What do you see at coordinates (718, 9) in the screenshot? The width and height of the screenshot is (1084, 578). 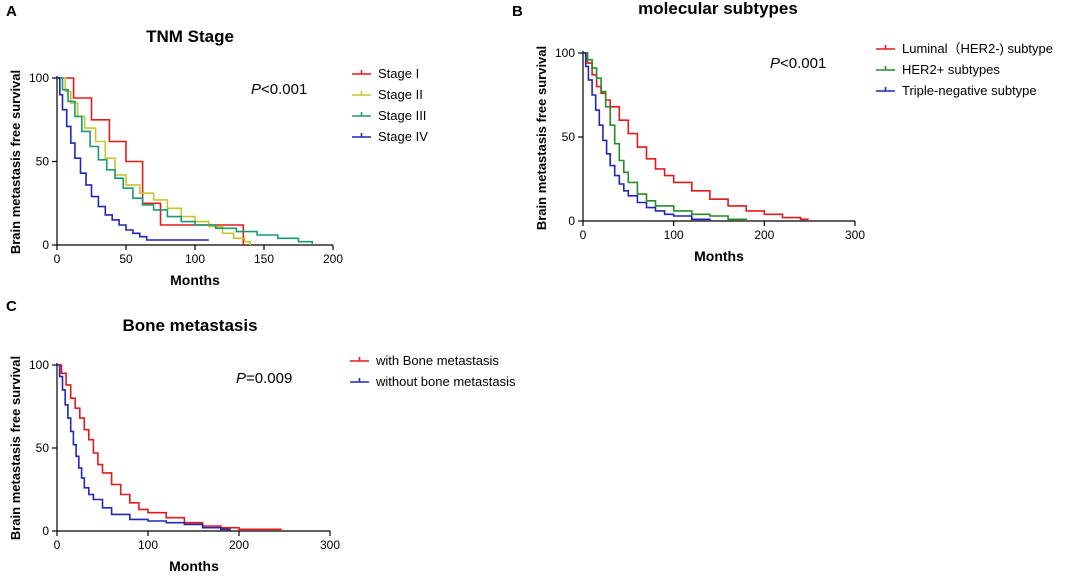 I see `chart-title: molecular subtypes` at bounding box center [718, 9].